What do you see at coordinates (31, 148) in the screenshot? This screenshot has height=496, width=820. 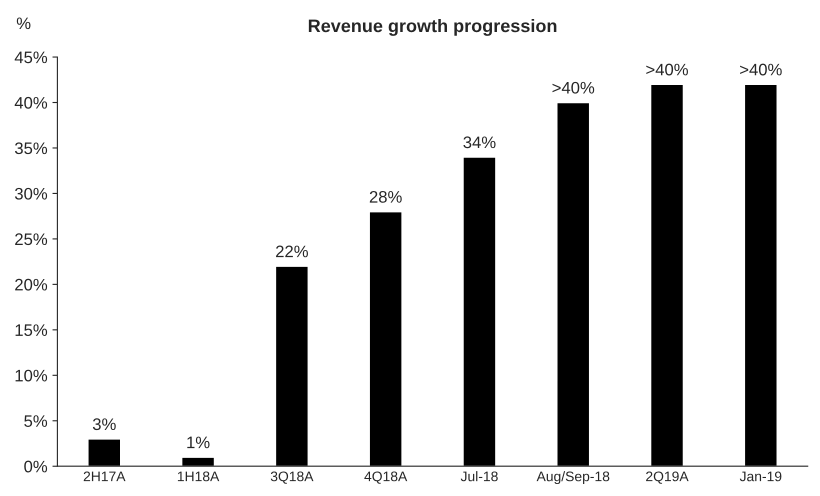 I see `y-tick-label: 35%` at bounding box center [31, 148].